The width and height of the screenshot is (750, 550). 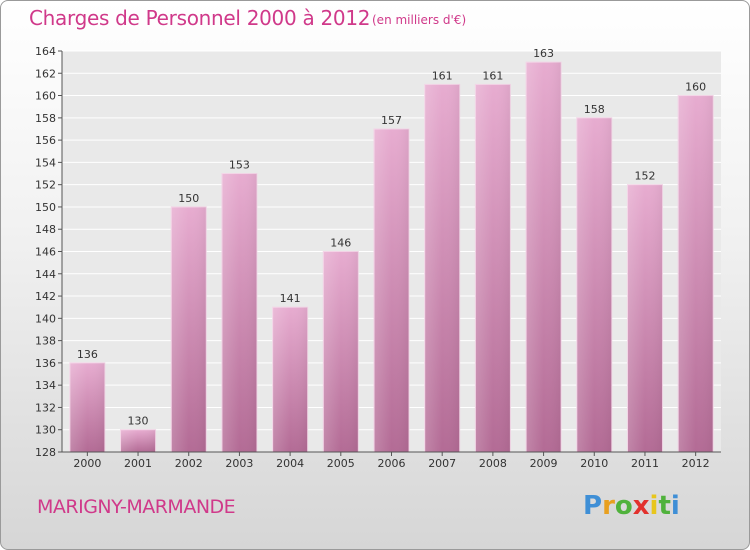 What do you see at coordinates (594, 109) in the screenshot?
I see `data-label: 158` at bounding box center [594, 109].